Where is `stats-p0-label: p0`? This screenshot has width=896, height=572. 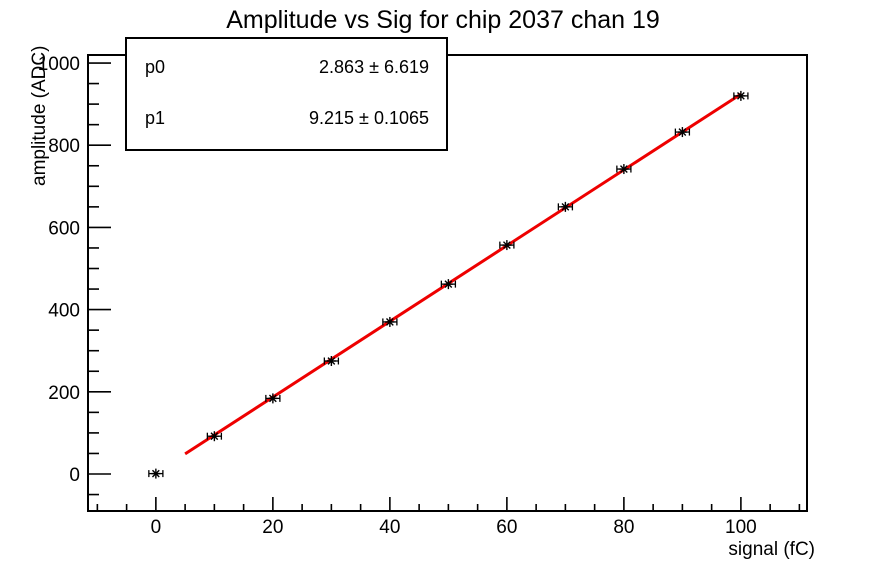 stats-p0-label: p0 is located at coordinates (155, 67).